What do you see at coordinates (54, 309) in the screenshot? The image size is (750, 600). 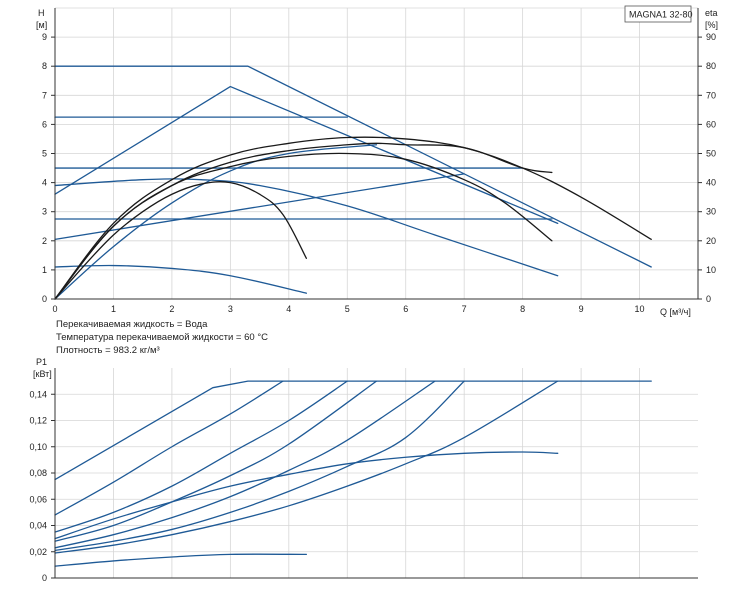 I see `flow-tick-label: 0` at bounding box center [54, 309].